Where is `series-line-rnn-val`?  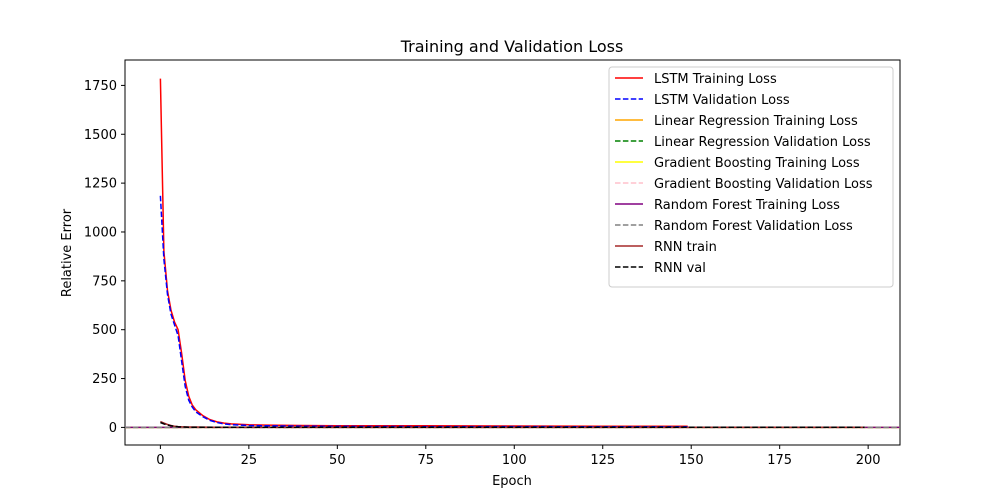 series-line-rnn-val is located at coordinates (512, 424).